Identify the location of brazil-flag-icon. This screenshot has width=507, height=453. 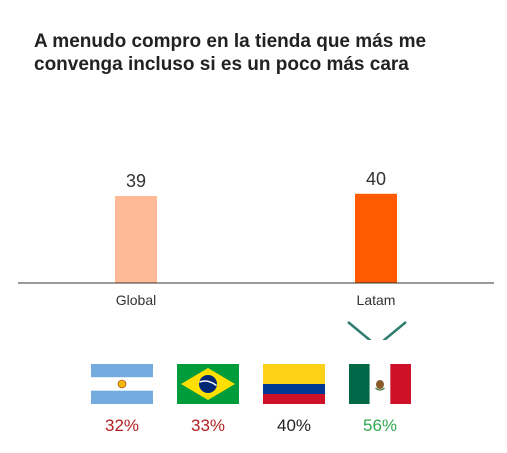
(208, 384).